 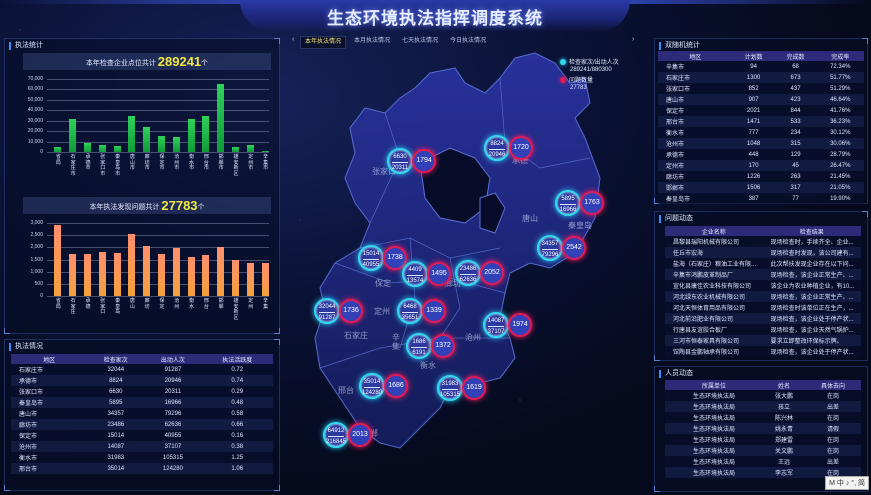 I want to click on issue-count-bubble: 1763, so click(x=592, y=203).